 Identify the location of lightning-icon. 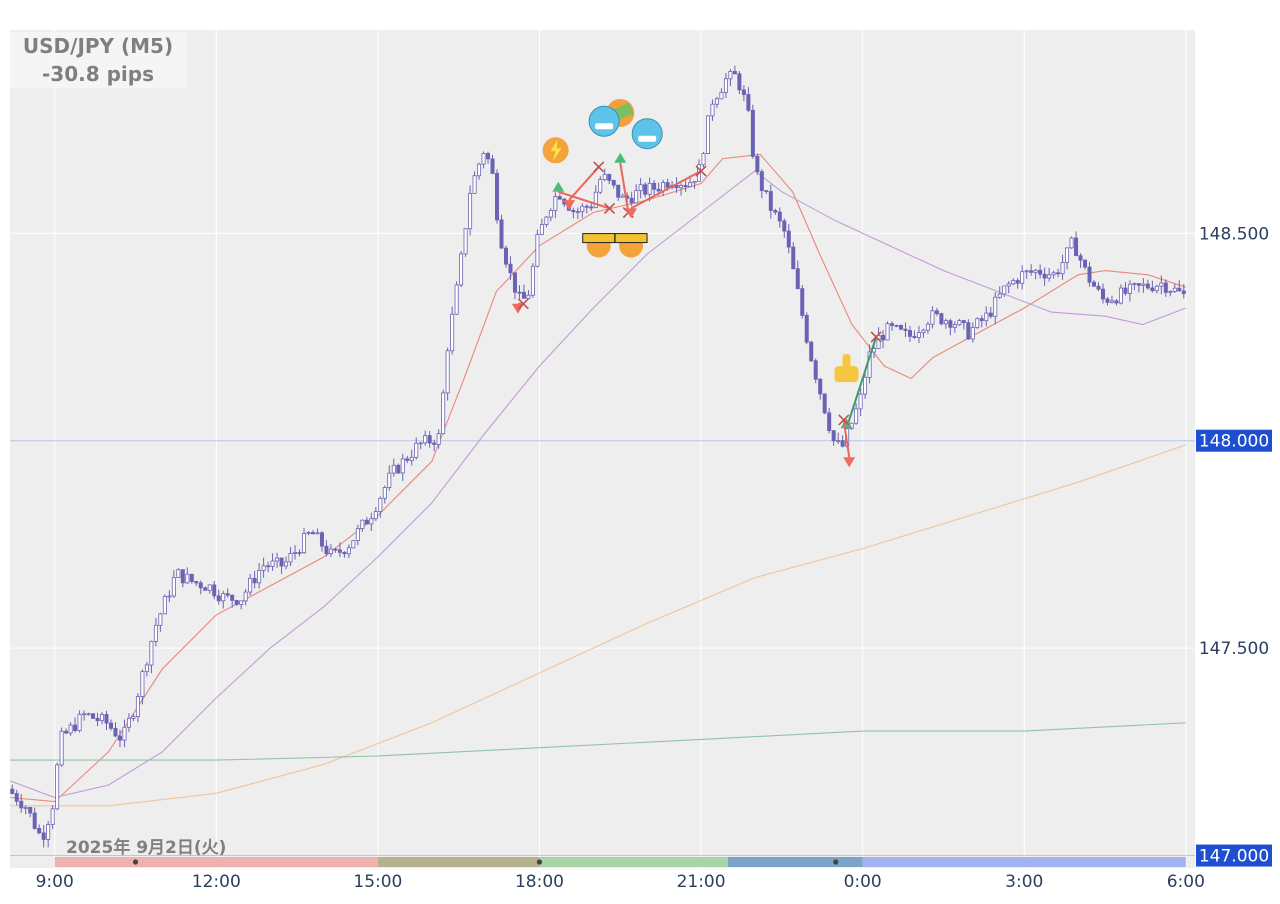
(556, 150).